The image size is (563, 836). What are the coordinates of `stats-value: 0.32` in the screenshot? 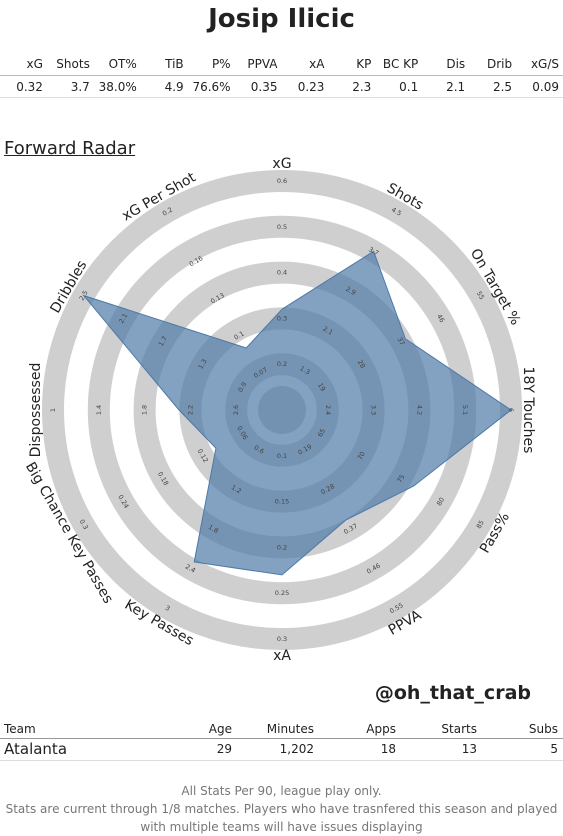 It's located at (29, 87).